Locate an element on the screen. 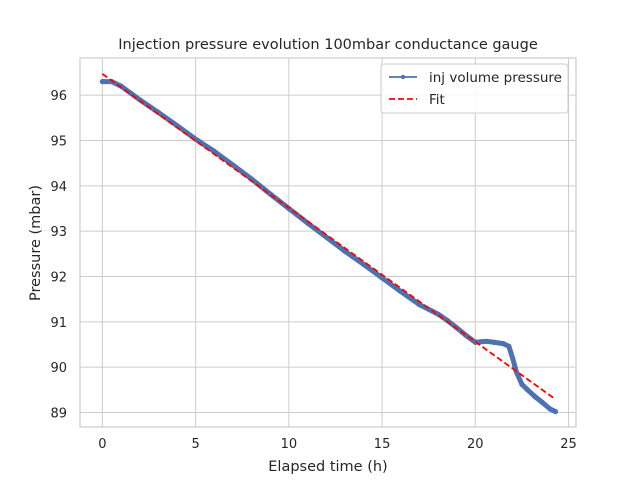 This screenshot has height=480, width=640. y-tick-label: 94 is located at coordinates (58, 187).